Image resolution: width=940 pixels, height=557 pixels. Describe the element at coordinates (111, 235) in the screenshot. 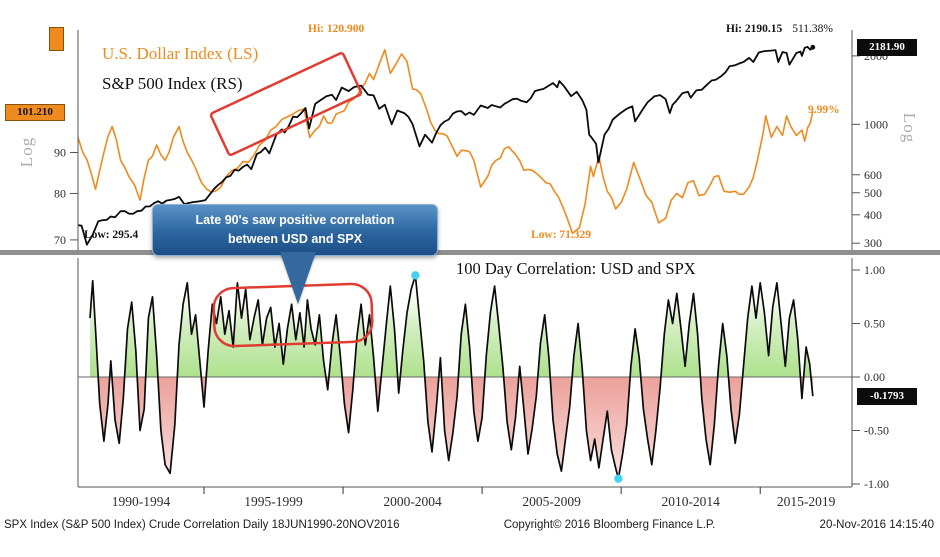

I see `spx-low-annotation: Low: 295.4` at that location.